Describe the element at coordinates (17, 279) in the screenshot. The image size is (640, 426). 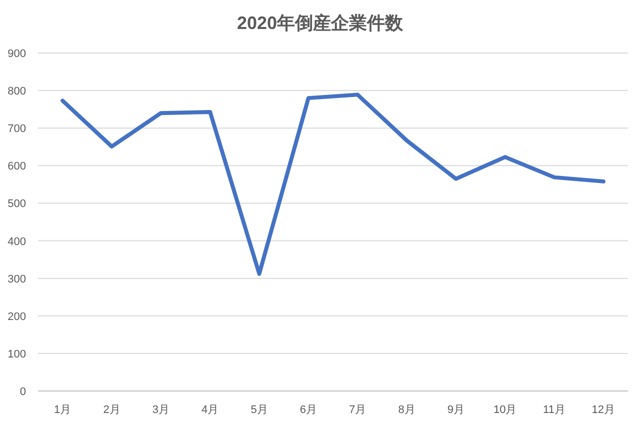
I see `y-tick-label: 300` at that location.